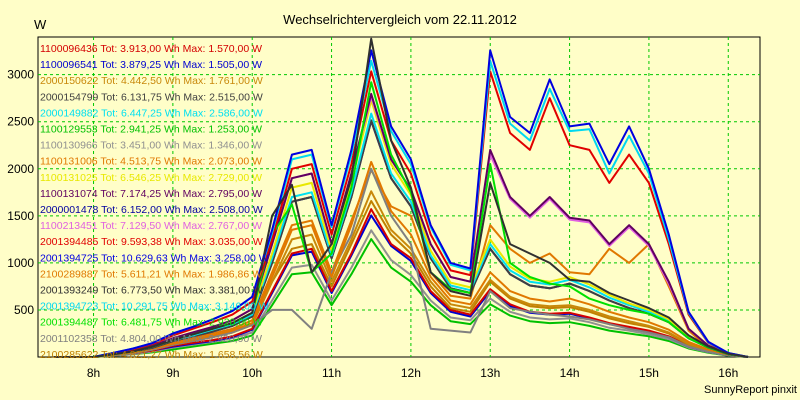 The image size is (800, 400). What do you see at coordinates (20, 75) in the screenshot?
I see `y-tick-label: 3000` at bounding box center [20, 75].